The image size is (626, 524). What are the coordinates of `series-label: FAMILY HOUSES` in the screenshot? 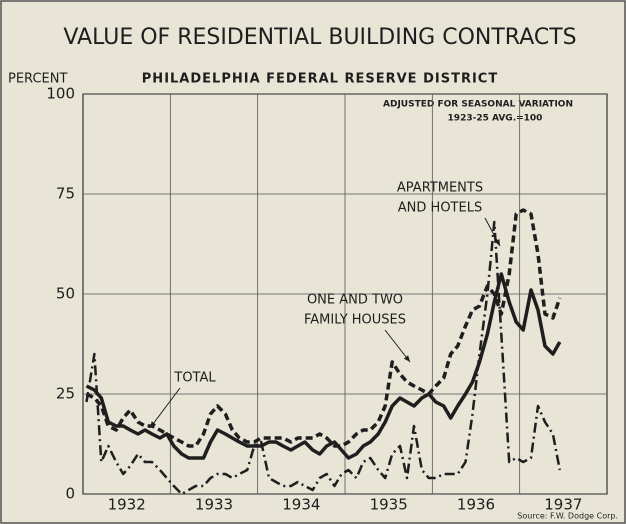 It's located at (355, 320).